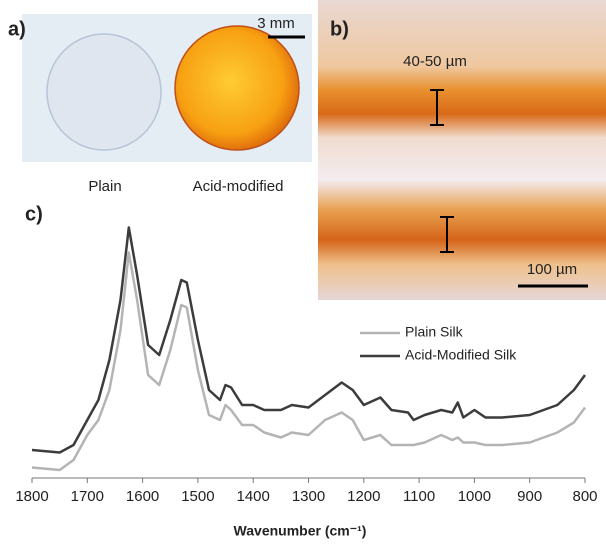 This screenshot has width=606, height=551. I want to click on x-tick-label: 1400, so click(253, 496).